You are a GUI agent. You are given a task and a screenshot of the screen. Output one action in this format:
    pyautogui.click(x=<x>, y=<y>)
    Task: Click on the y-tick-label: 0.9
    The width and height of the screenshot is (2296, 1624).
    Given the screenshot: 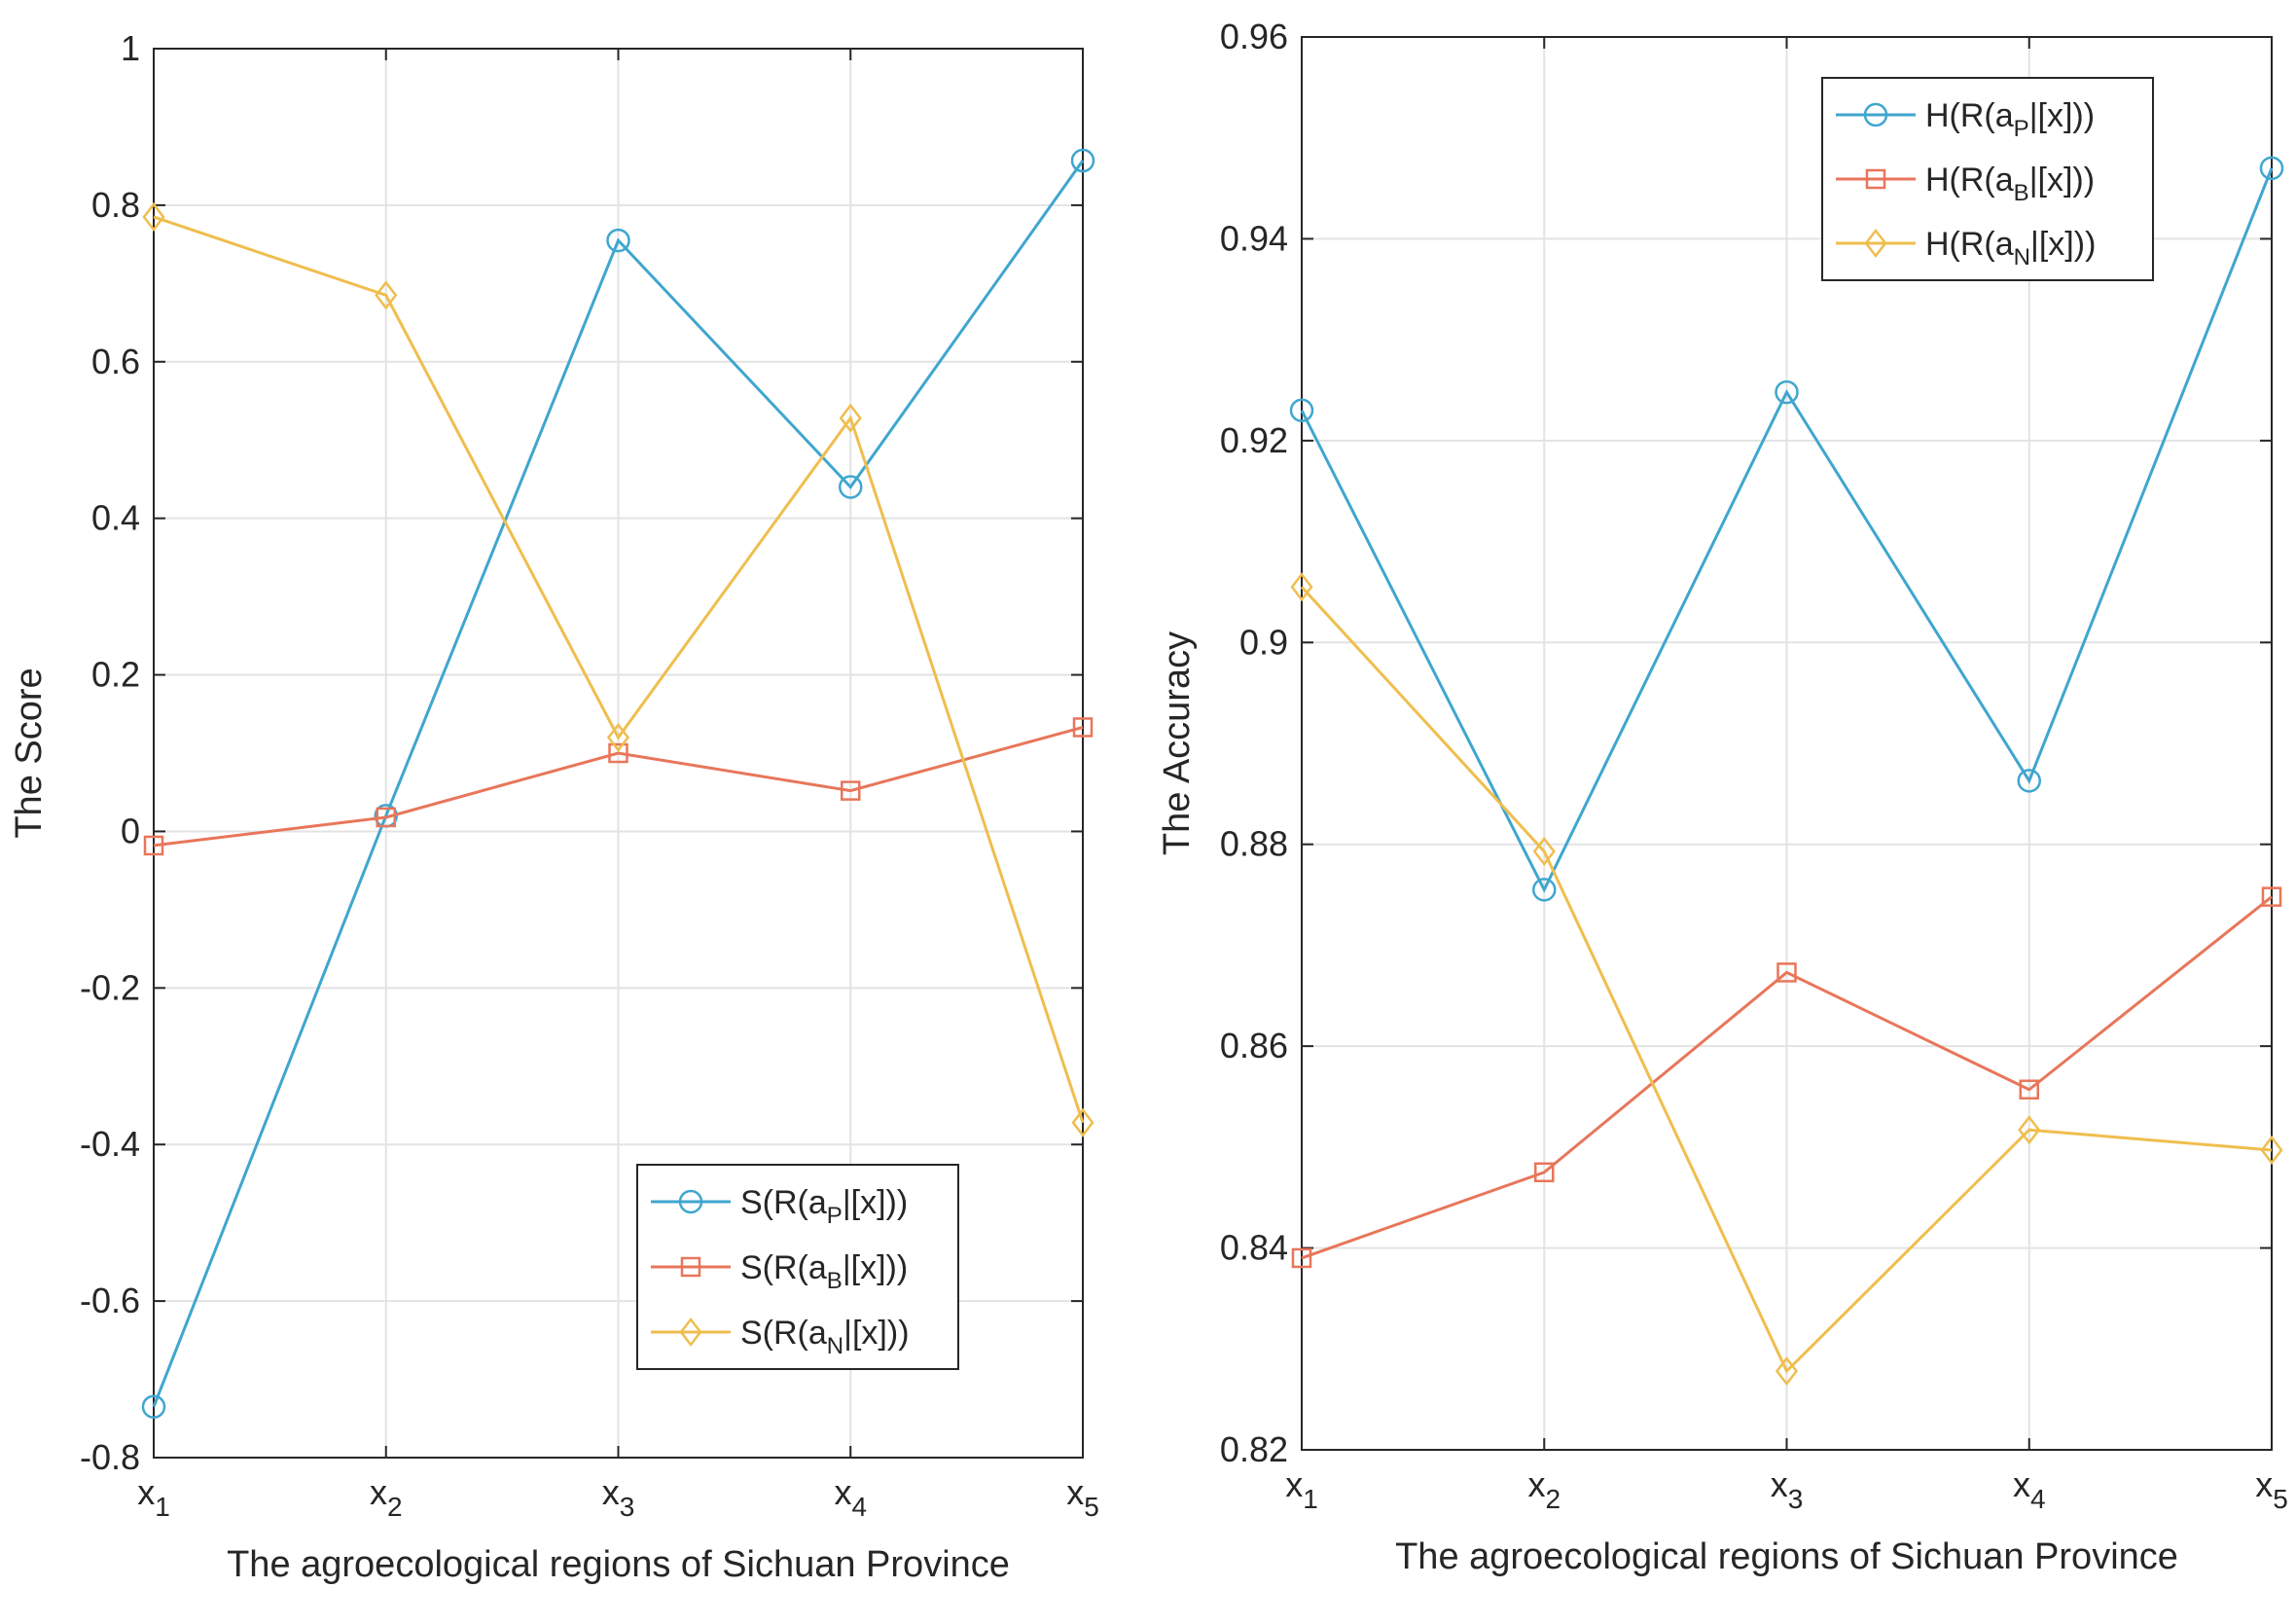 What is the action you would take?
    pyautogui.click(x=1263, y=642)
    